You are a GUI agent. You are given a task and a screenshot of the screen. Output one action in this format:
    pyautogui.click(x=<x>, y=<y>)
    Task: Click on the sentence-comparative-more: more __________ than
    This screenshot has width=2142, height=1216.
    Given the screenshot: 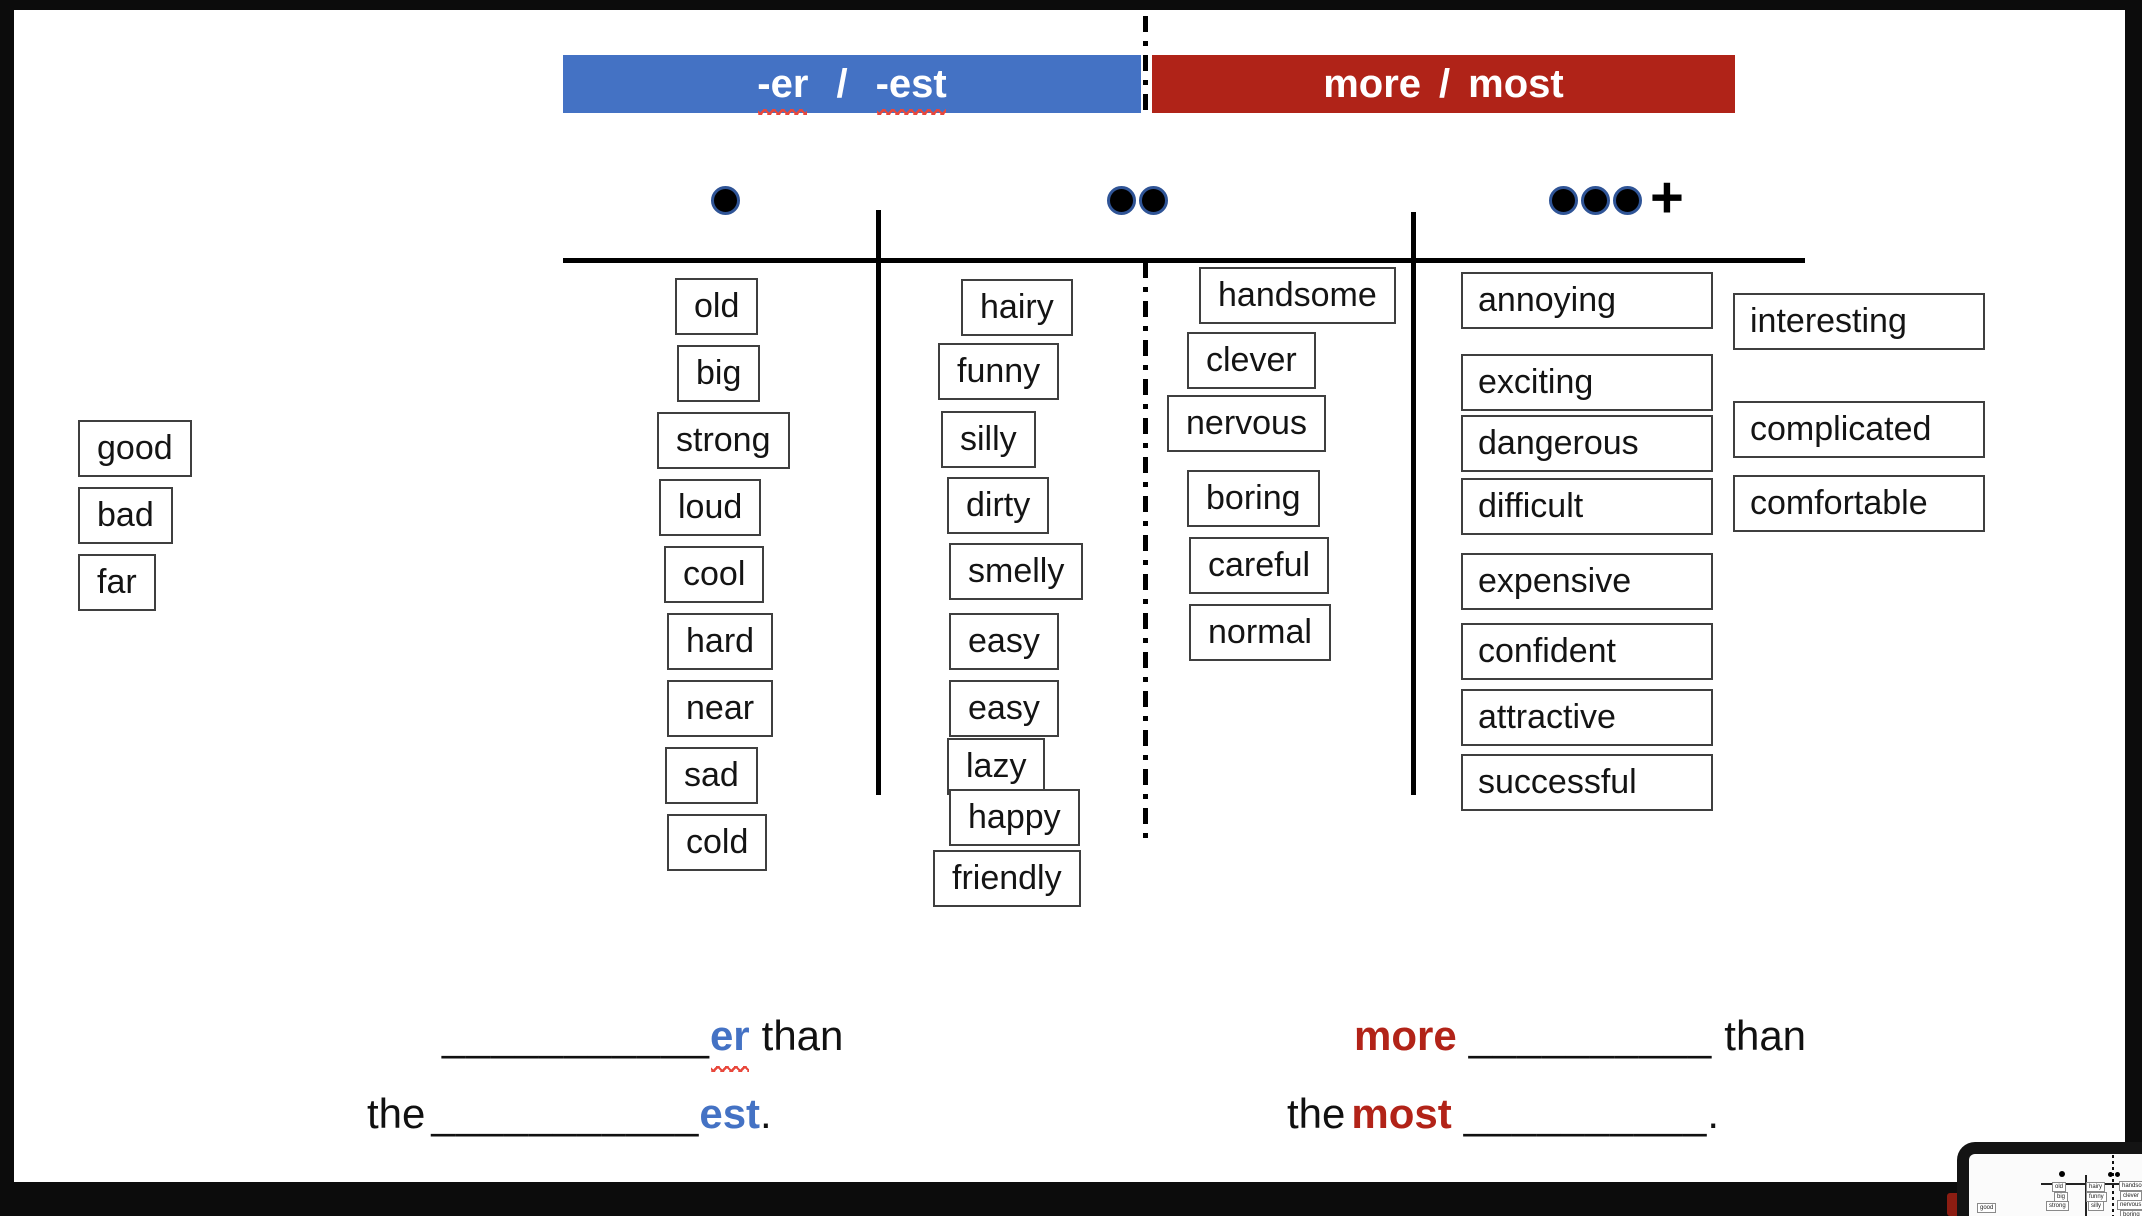 What is the action you would take?
    pyautogui.click(x=1580, y=1036)
    